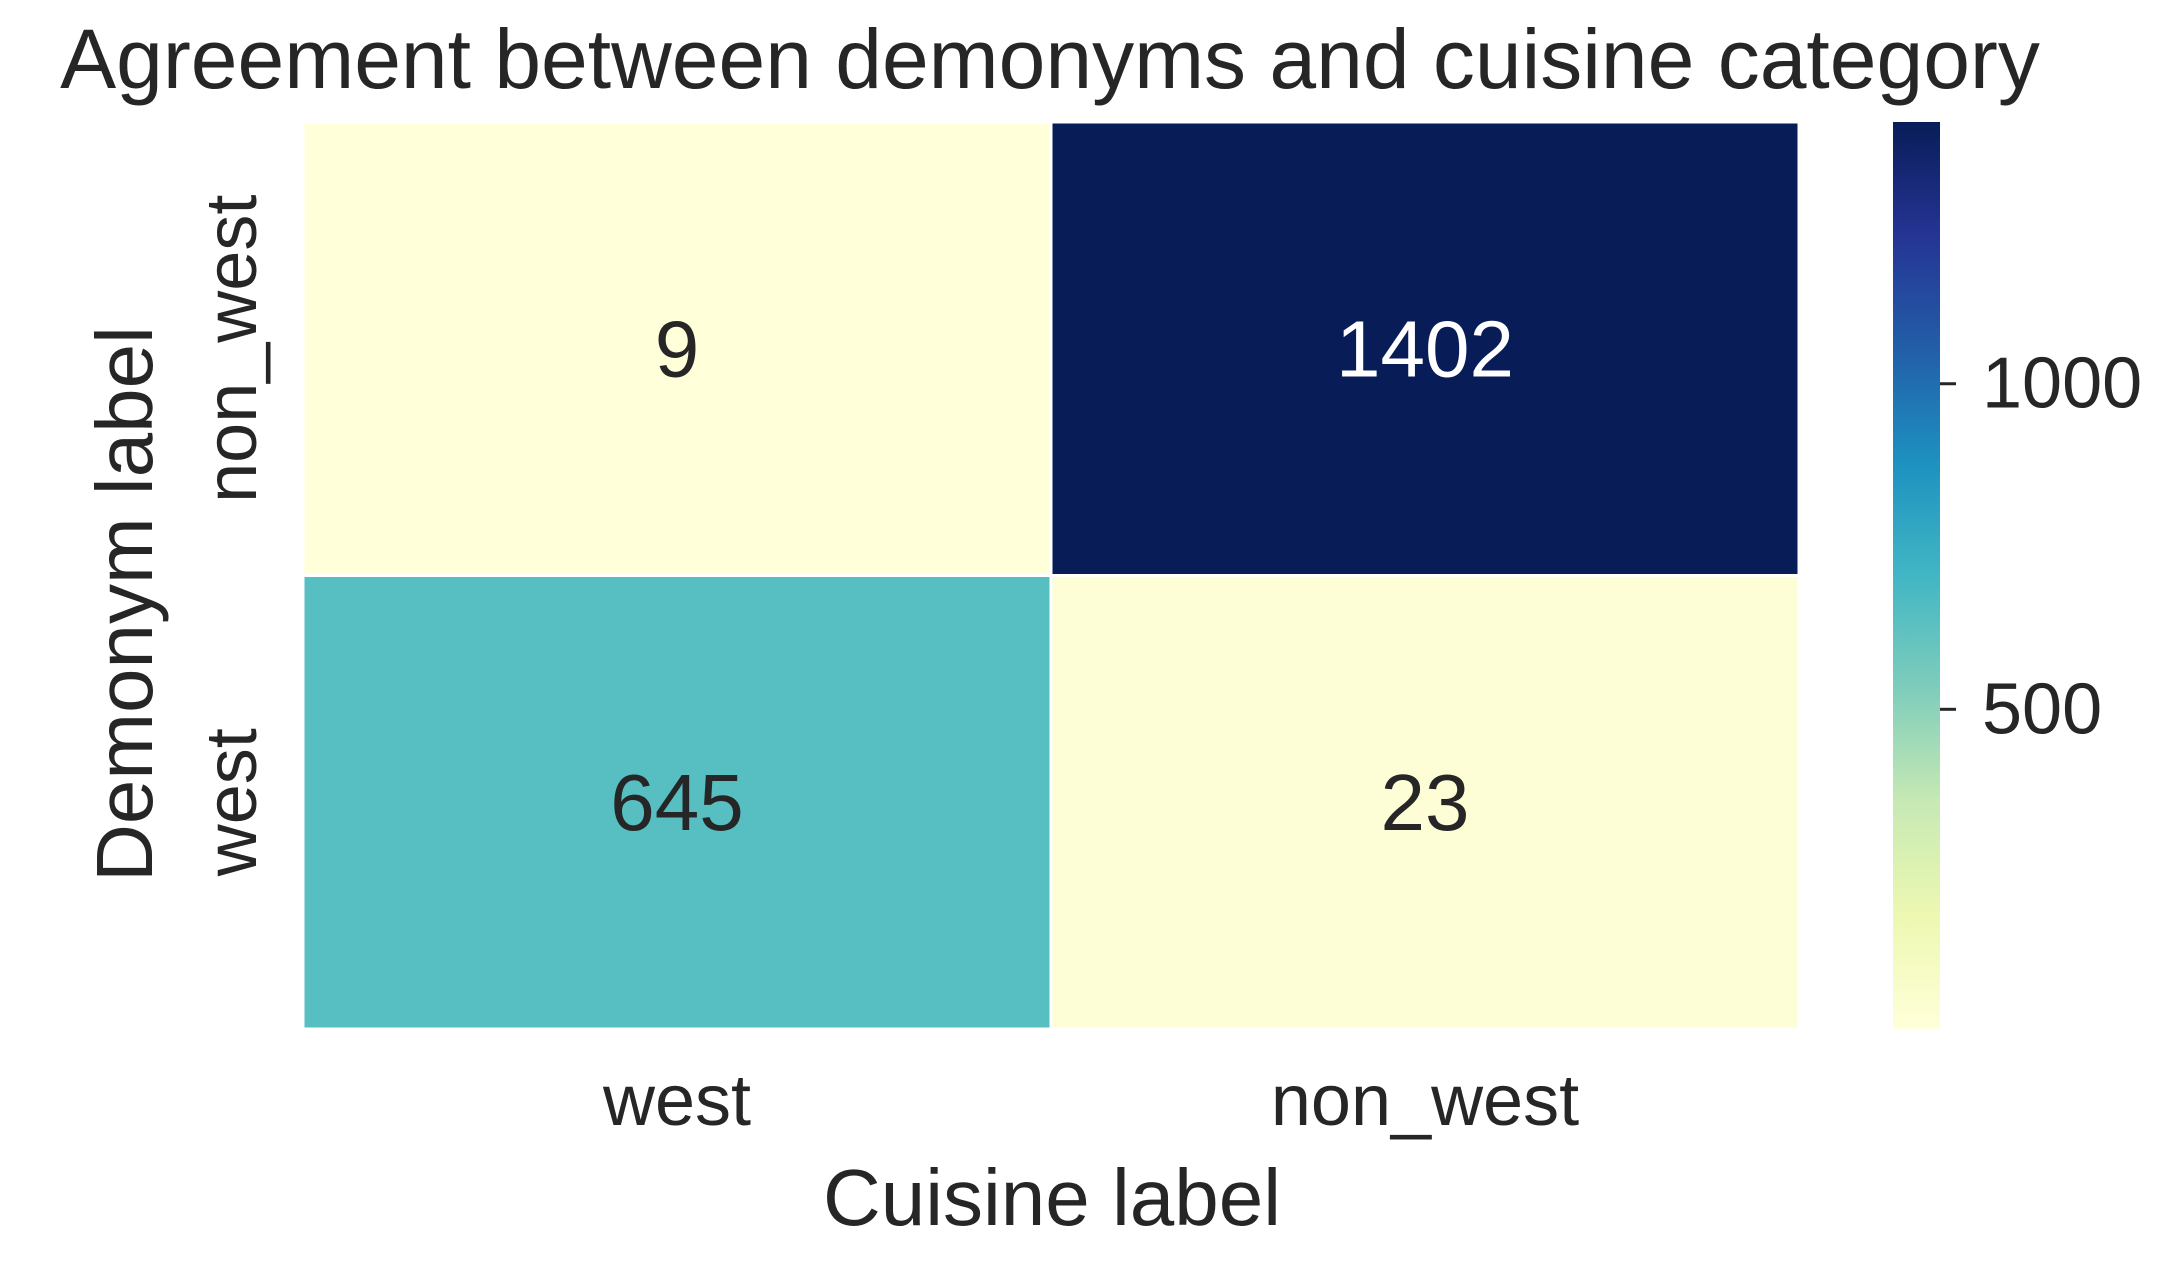  I want to click on y-tick-label: non_west, so click(232, 349).